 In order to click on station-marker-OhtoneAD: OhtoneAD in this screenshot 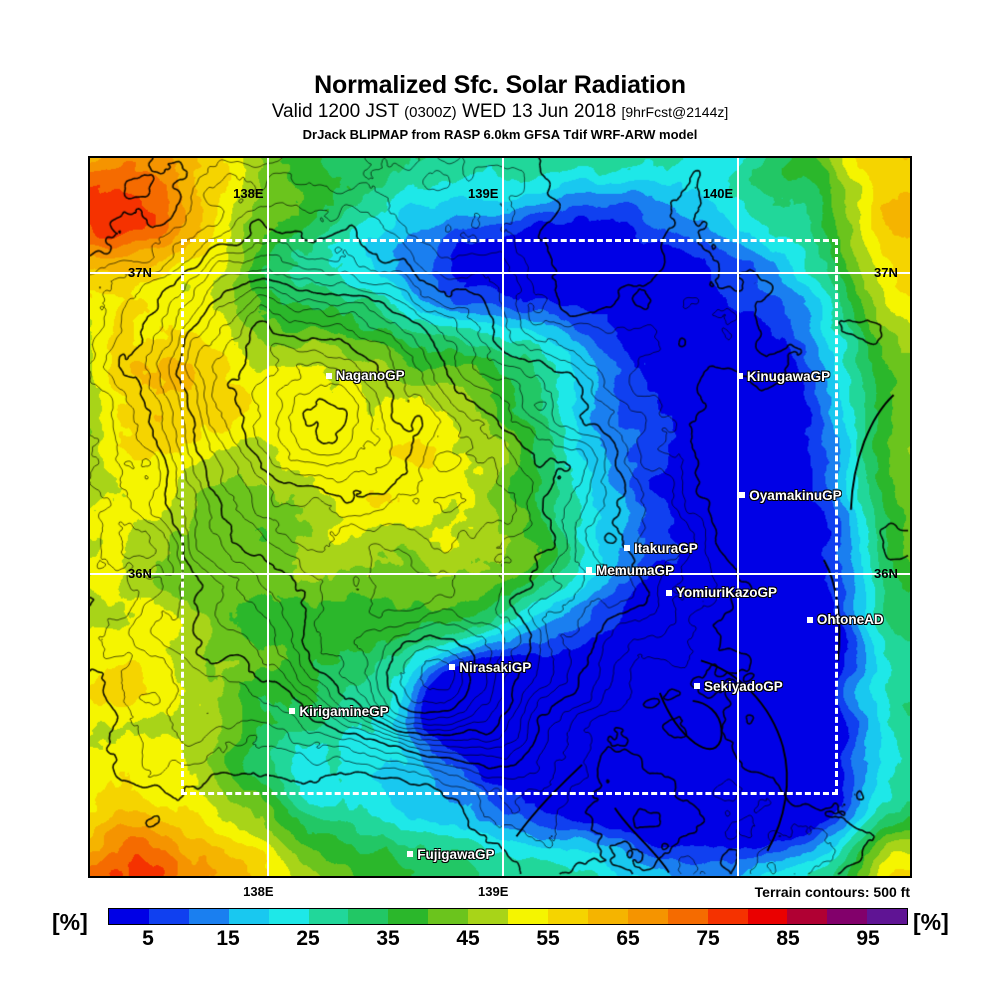, I will do `click(845, 620)`.